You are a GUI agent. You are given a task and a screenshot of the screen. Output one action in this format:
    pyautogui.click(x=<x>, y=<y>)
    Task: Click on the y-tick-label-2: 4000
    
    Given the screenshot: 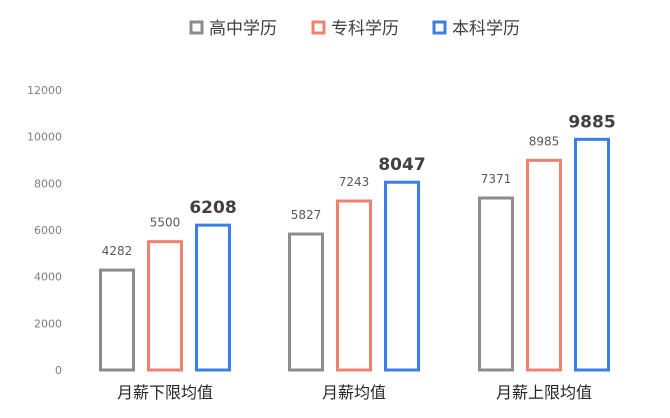 What is the action you would take?
    pyautogui.click(x=48, y=277)
    